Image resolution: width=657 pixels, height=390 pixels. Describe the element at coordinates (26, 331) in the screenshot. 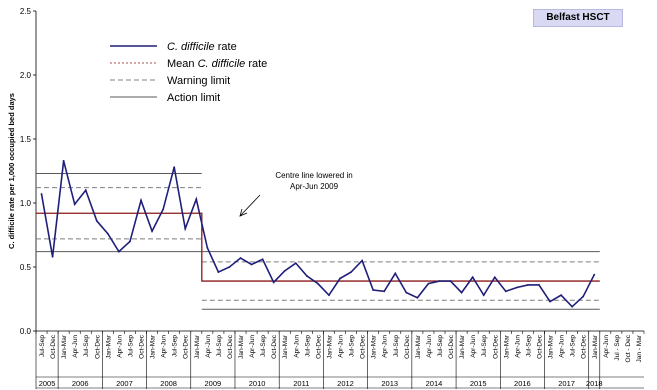

I see `y-tick-label: 0.0` at that location.